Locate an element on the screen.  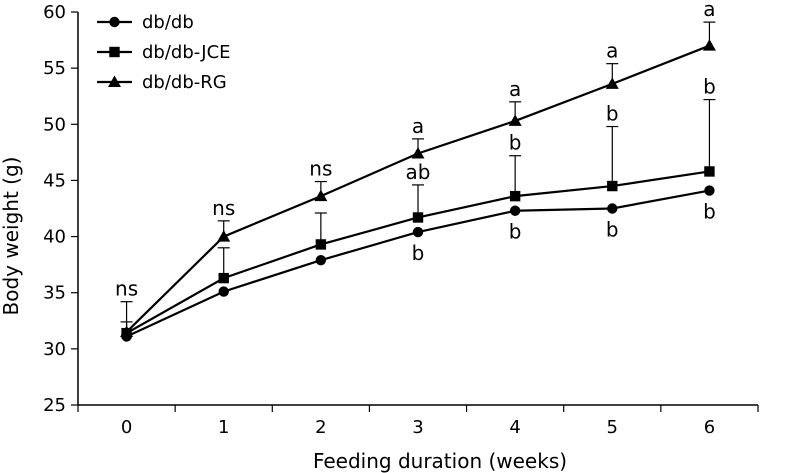
x-tick-label: 1 is located at coordinates (223, 427).